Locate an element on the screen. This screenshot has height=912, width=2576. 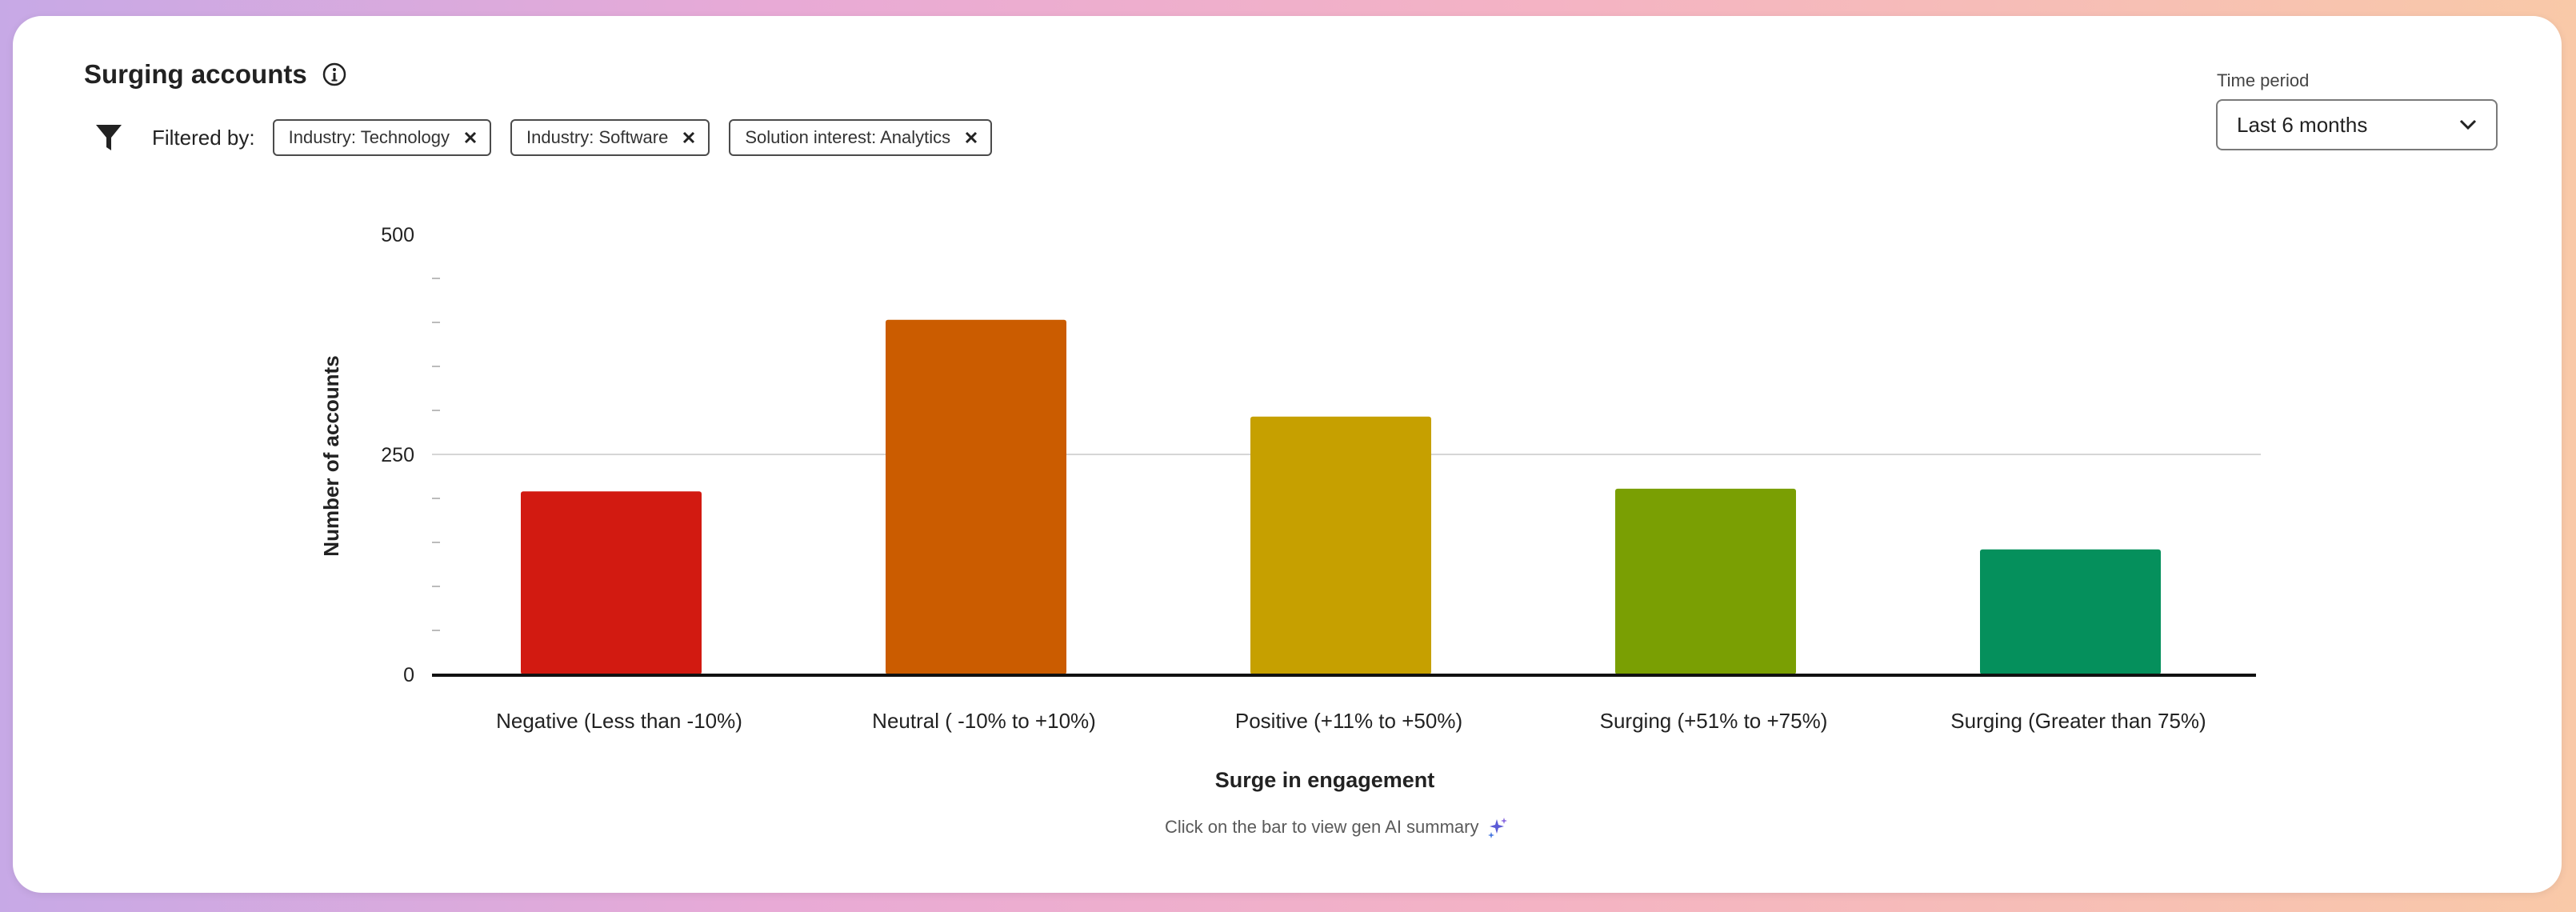
info-icon is located at coordinates (334, 74).